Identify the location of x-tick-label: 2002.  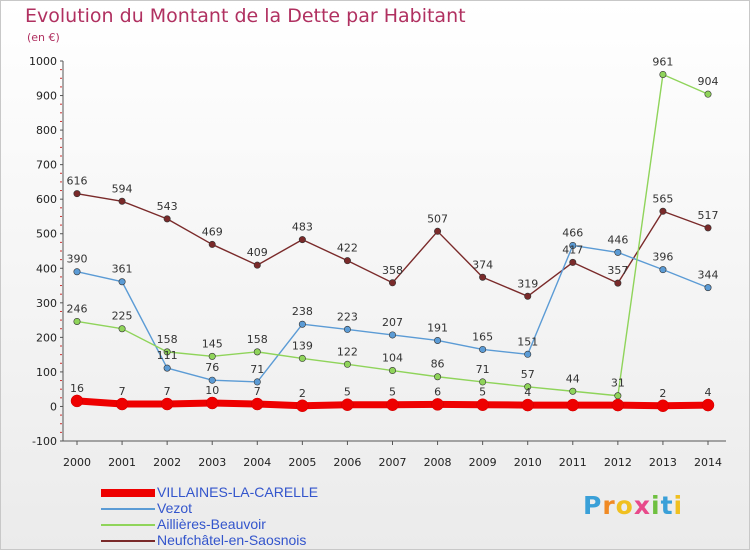
(167, 462).